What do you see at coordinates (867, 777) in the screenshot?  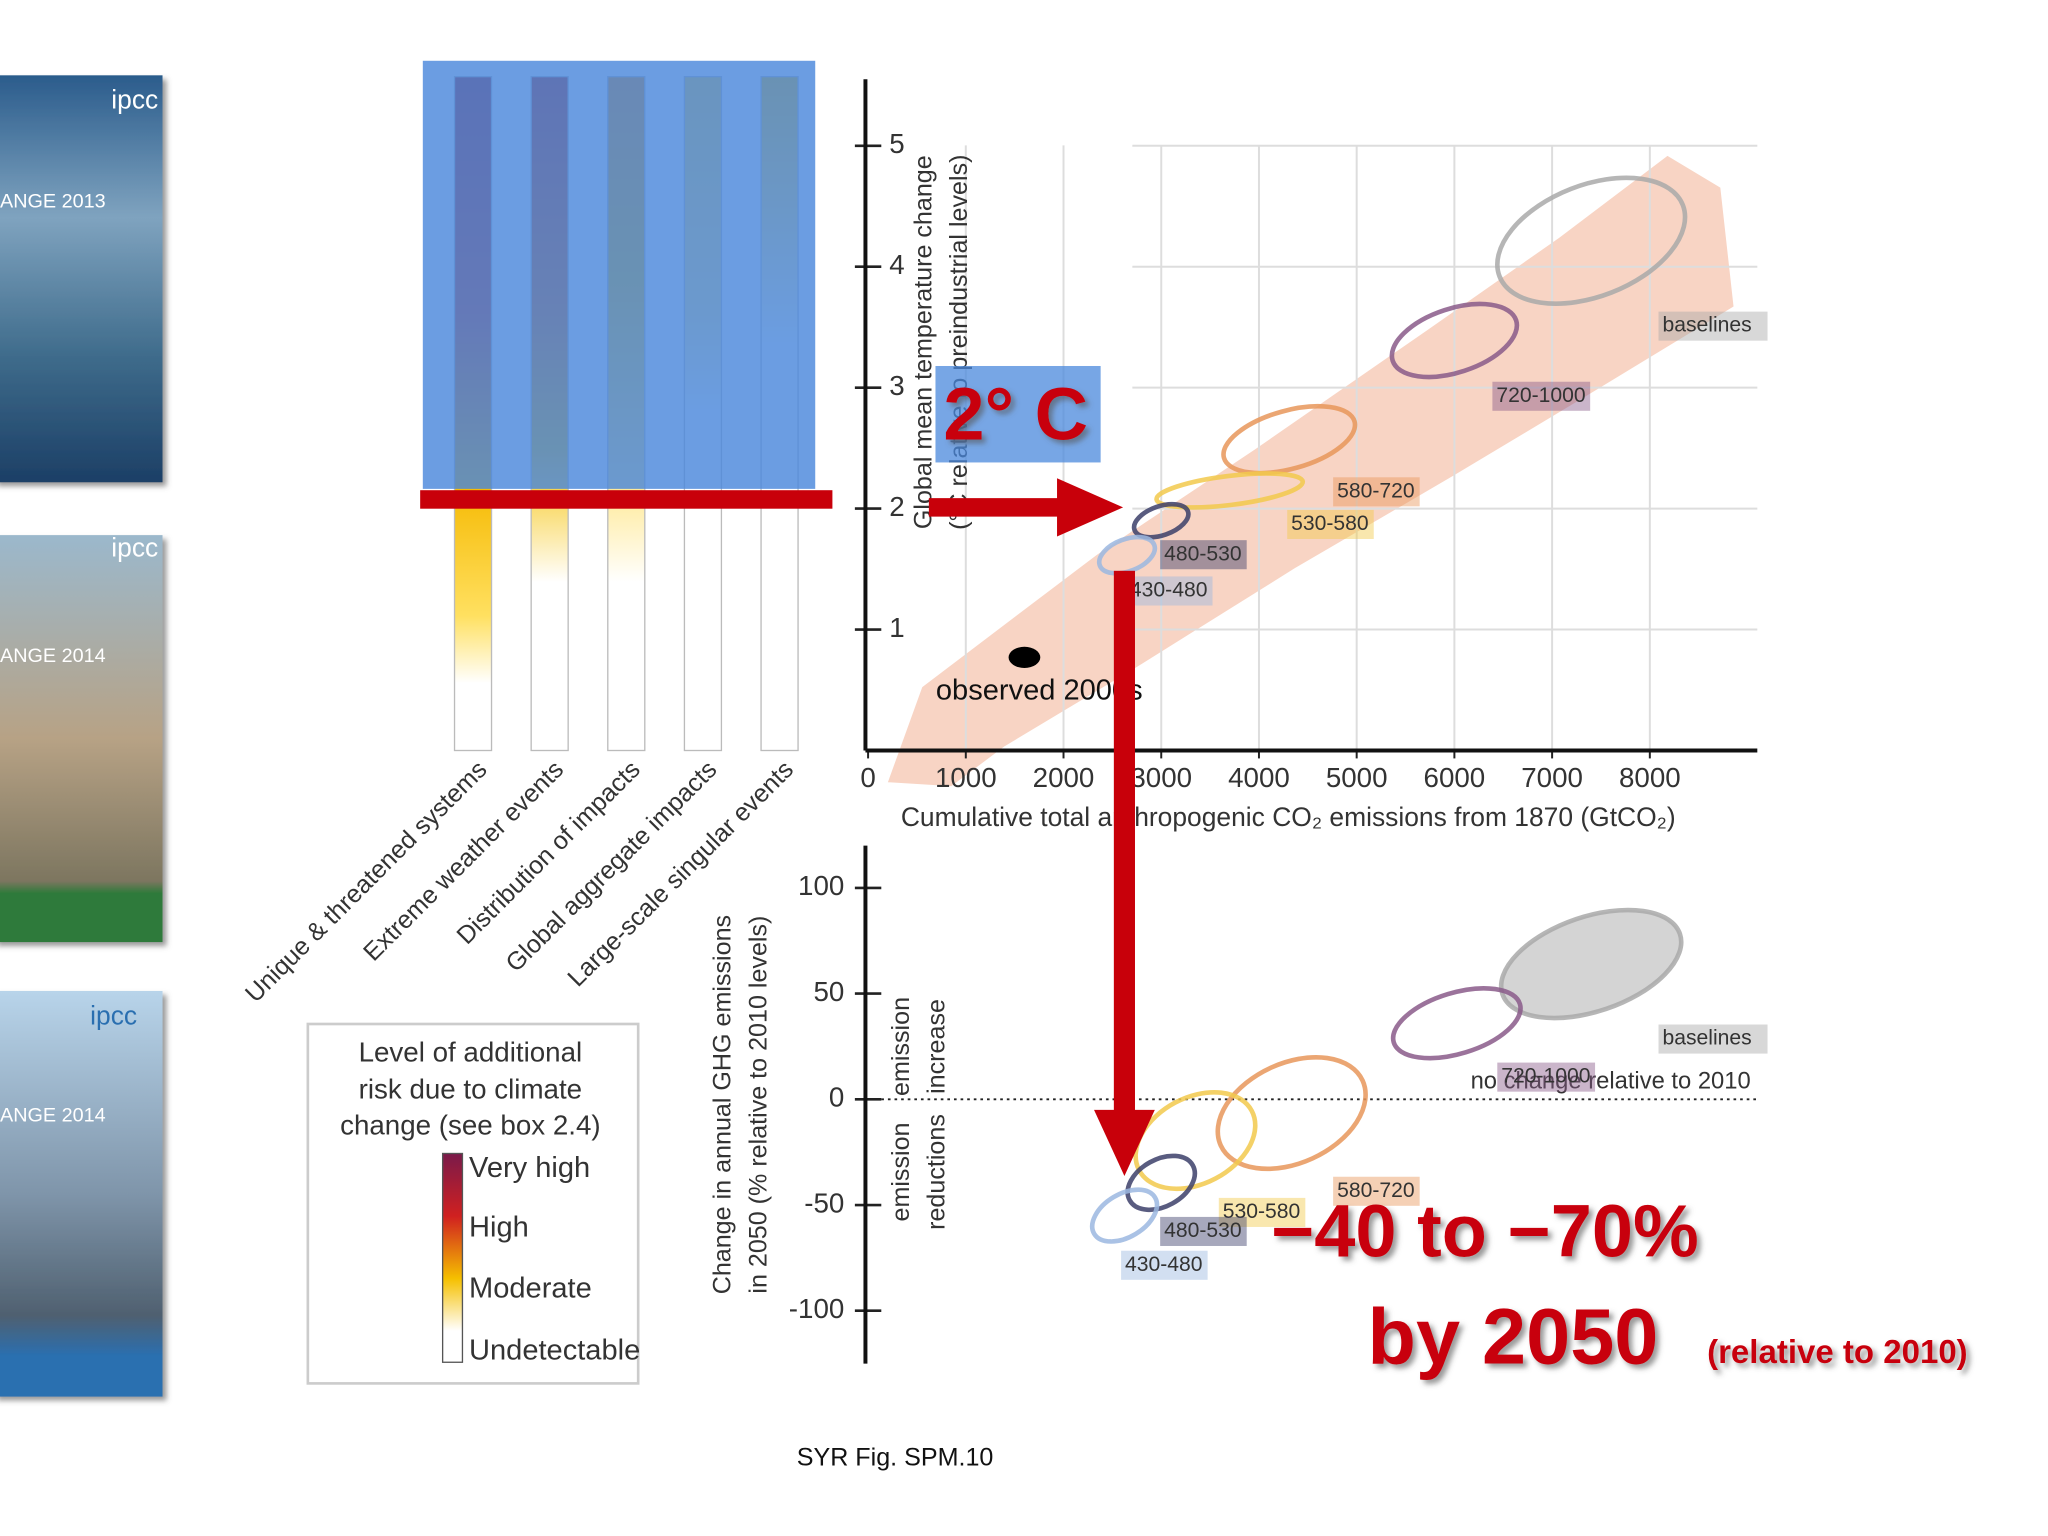 I see `x-tick-label: 0` at bounding box center [867, 777].